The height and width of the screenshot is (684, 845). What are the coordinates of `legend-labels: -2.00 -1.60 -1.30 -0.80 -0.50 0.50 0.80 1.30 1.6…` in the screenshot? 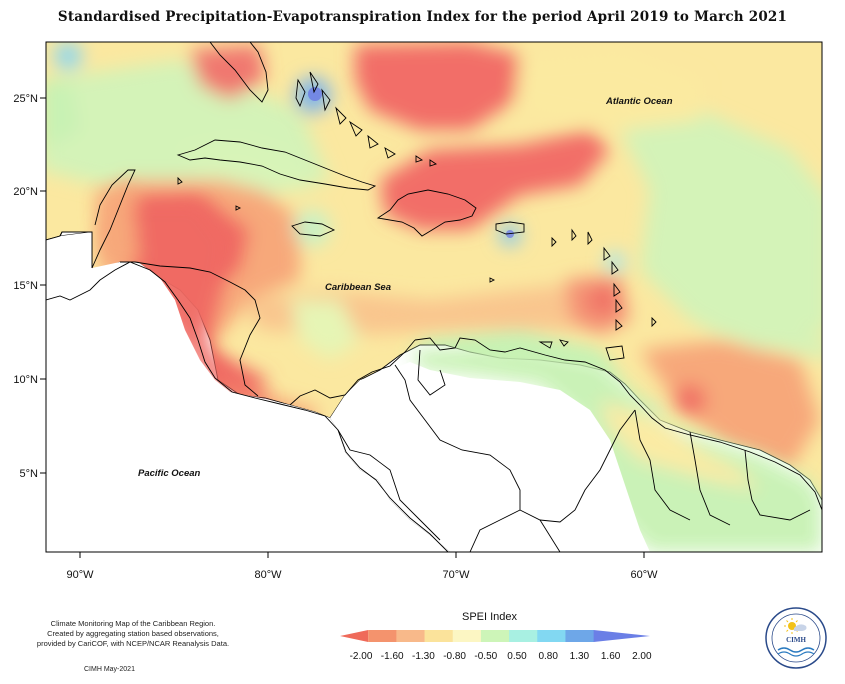 It's located at (500, 658).